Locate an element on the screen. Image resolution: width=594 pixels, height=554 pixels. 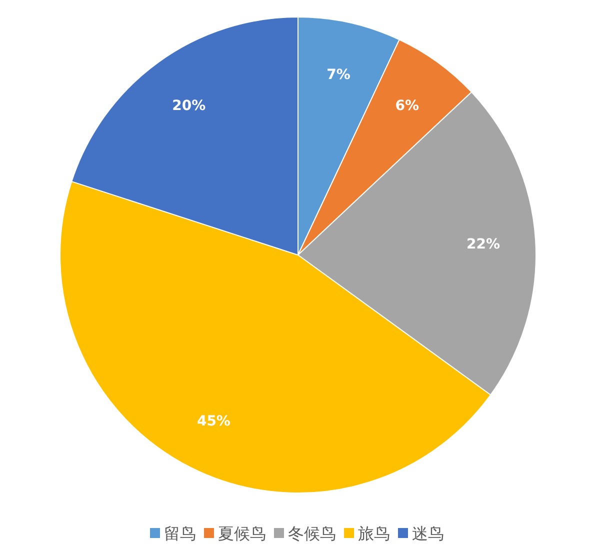
legend-label: 冬候鸟 is located at coordinates (312, 533).